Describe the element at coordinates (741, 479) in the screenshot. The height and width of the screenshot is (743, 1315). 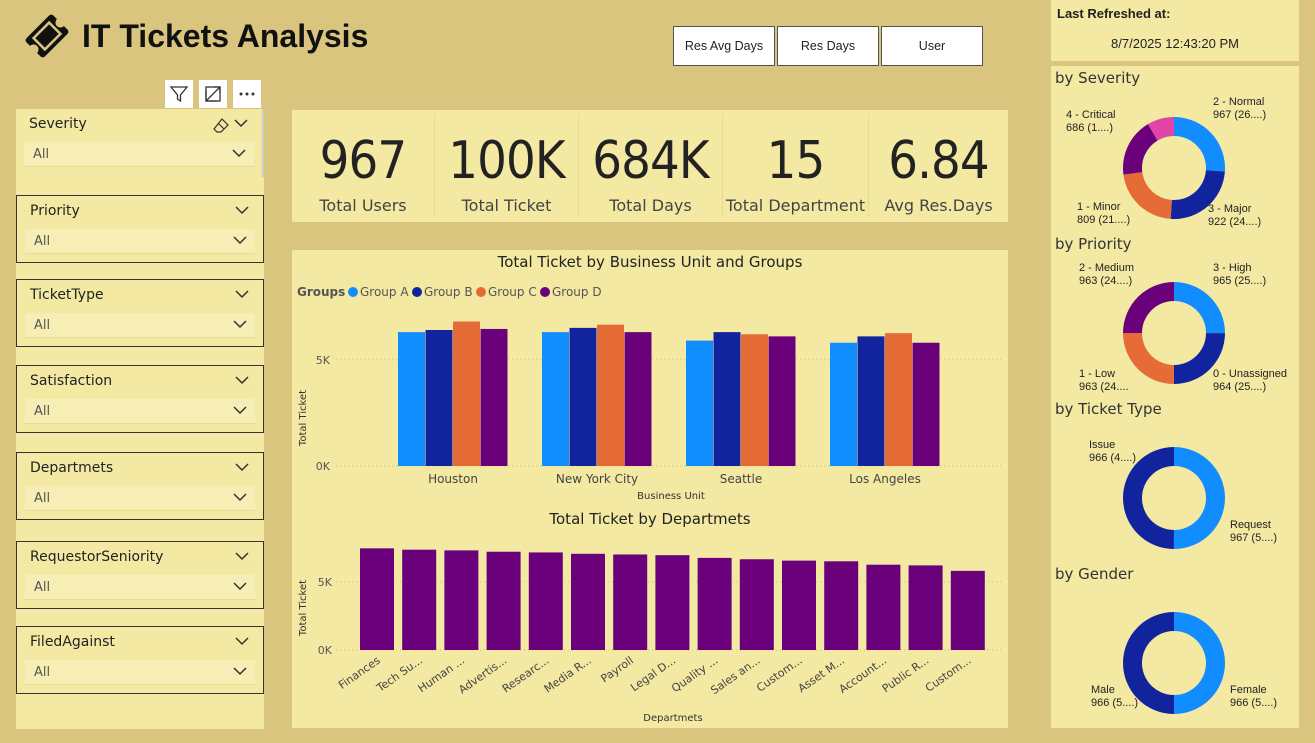
I see `x-tick-label: Seattle` at that location.